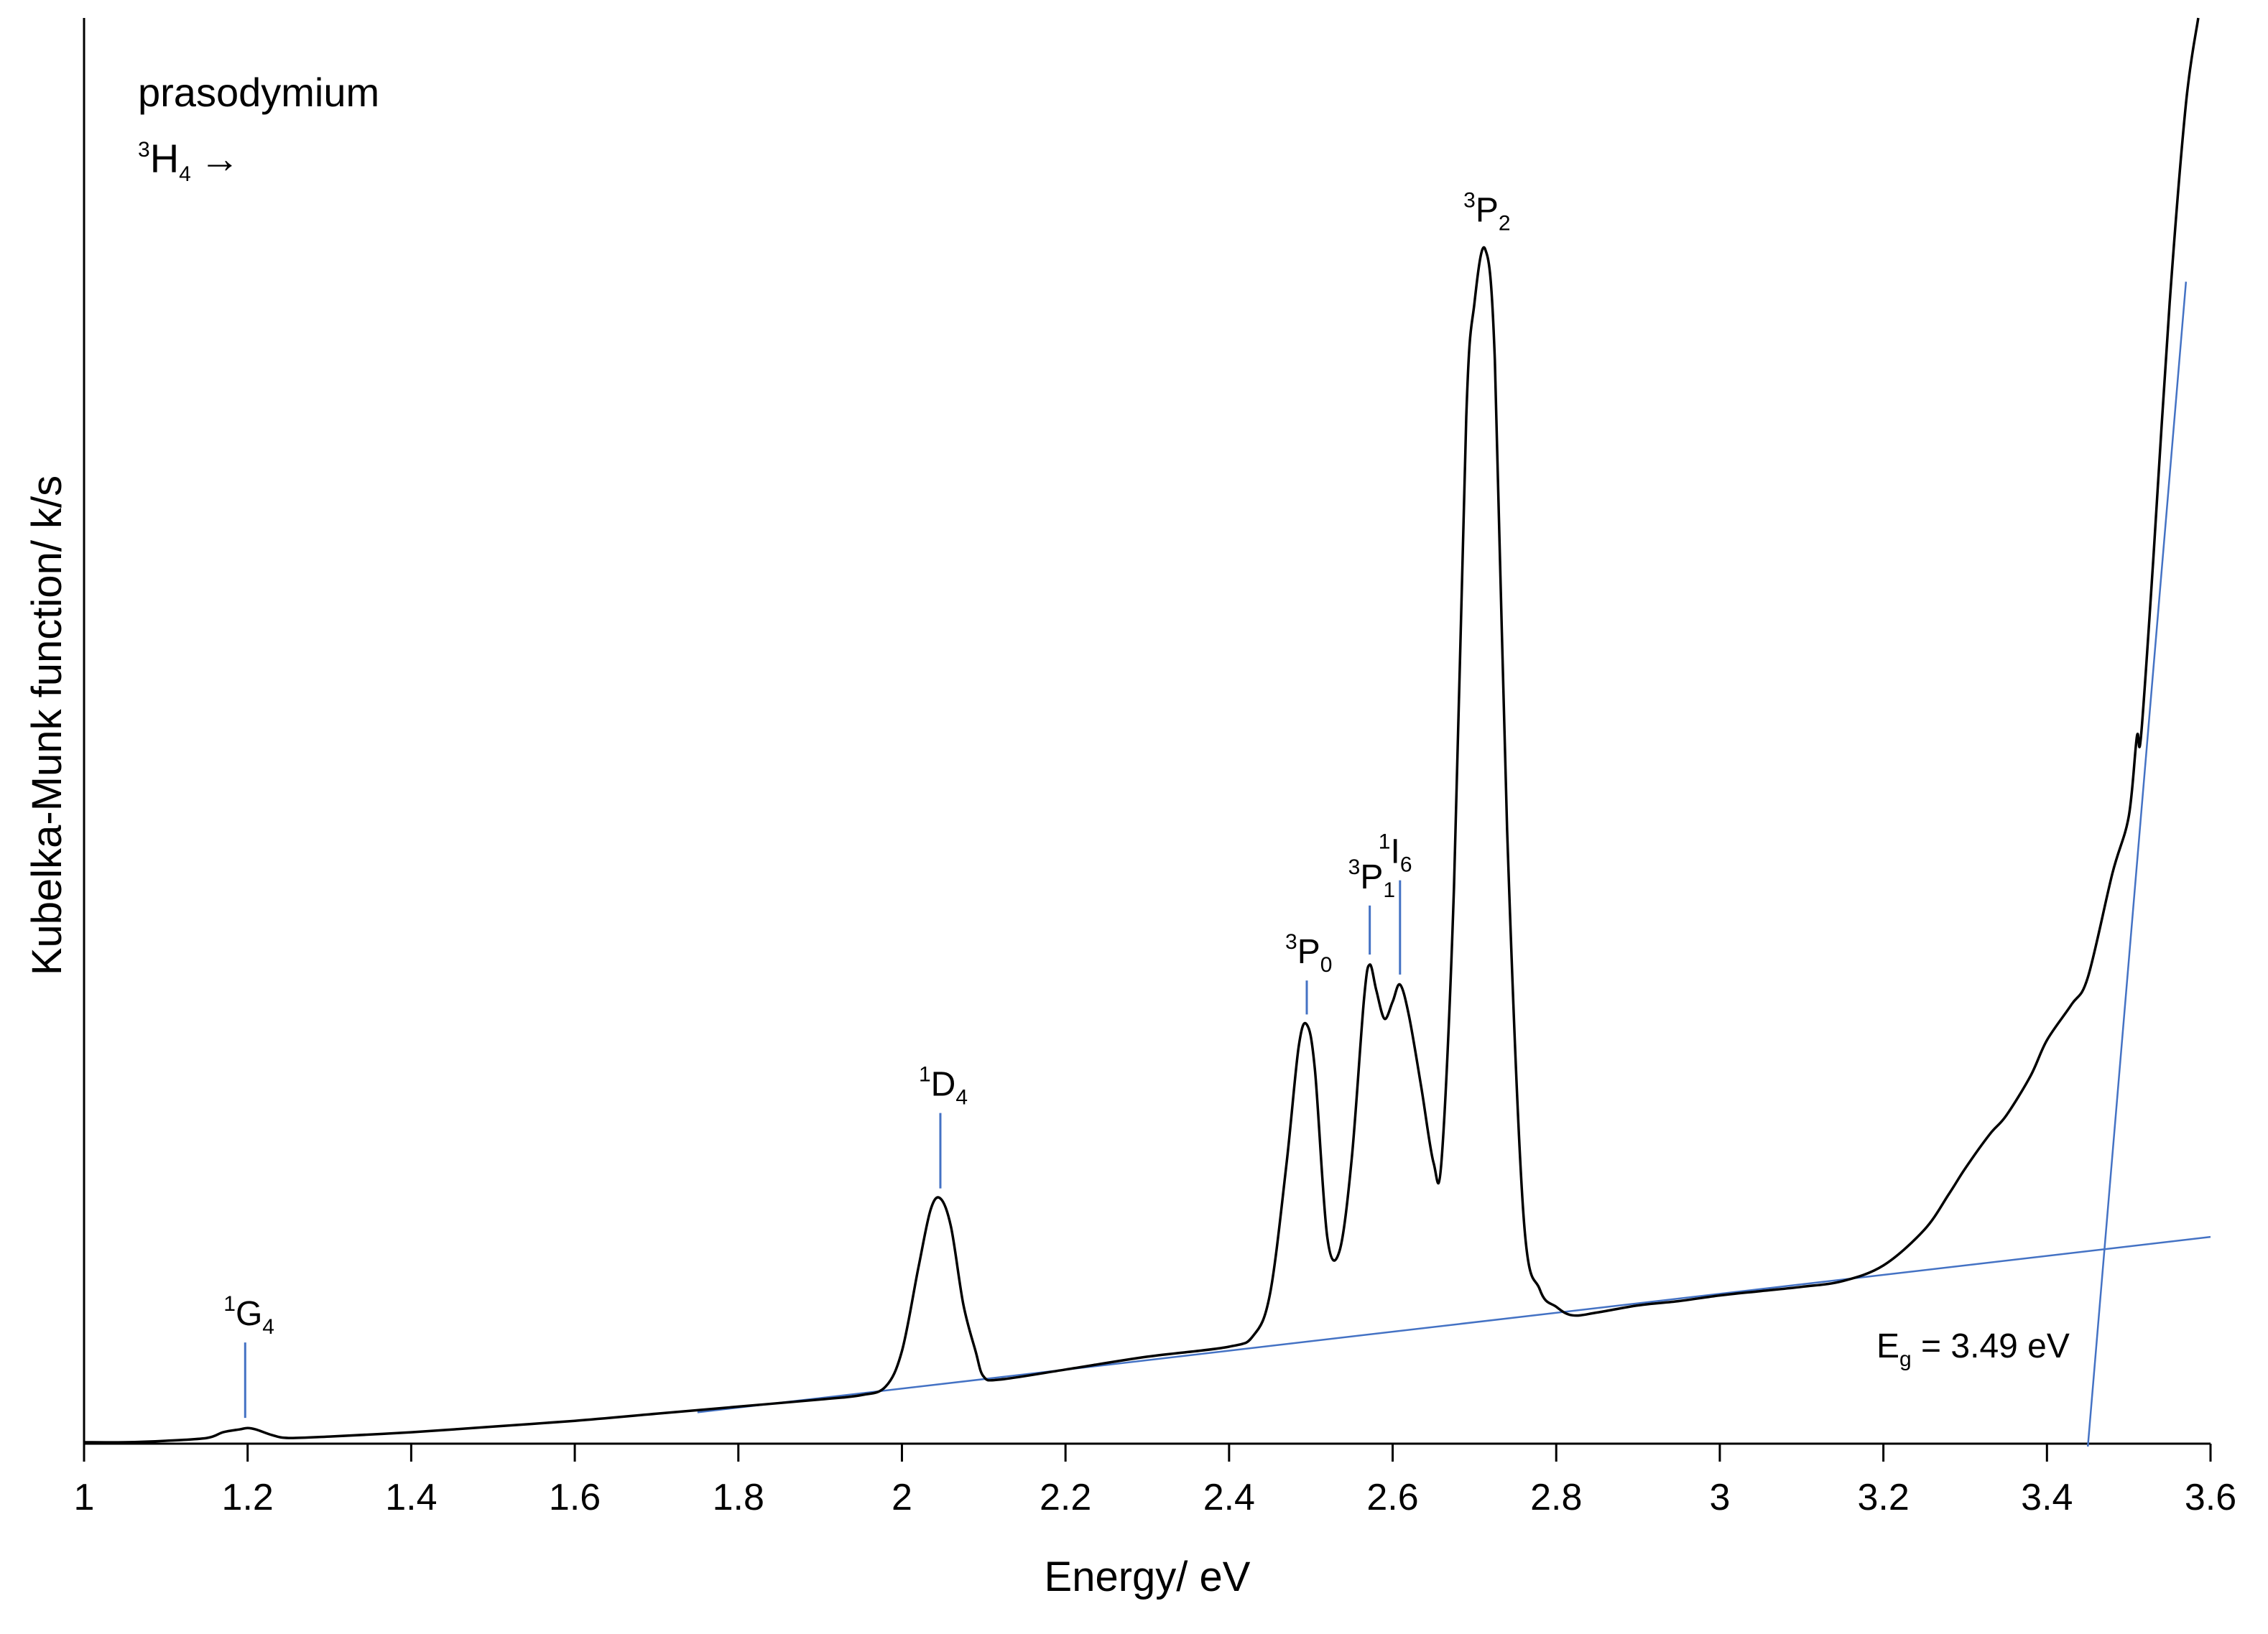  I want to click on sample-label: prasodymium, so click(258, 92).